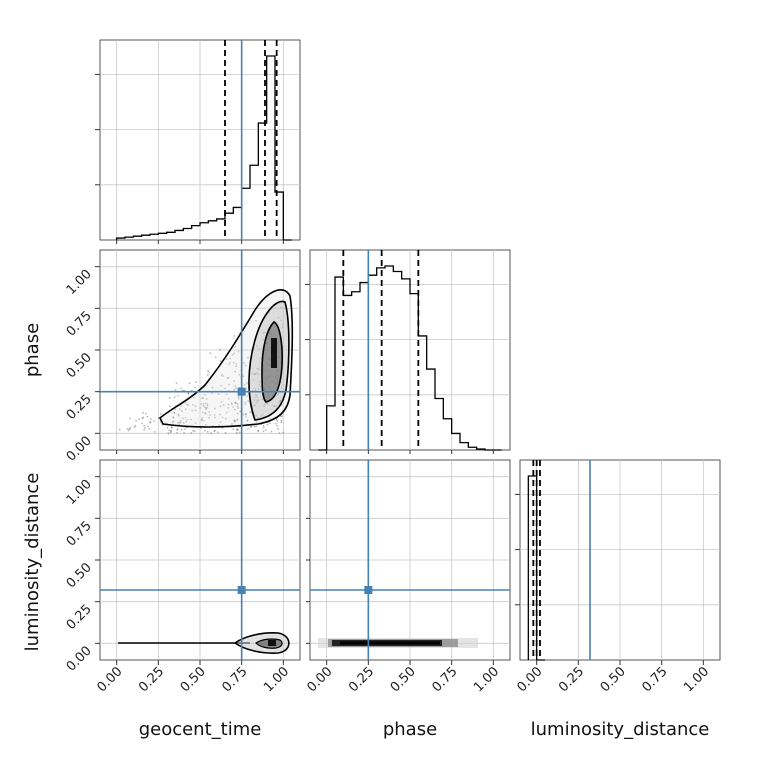 This screenshot has height=760, width=760. What do you see at coordinates (398, 643) in the screenshot?
I see `density-band-phase-lum` at bounding box center [398, 643].